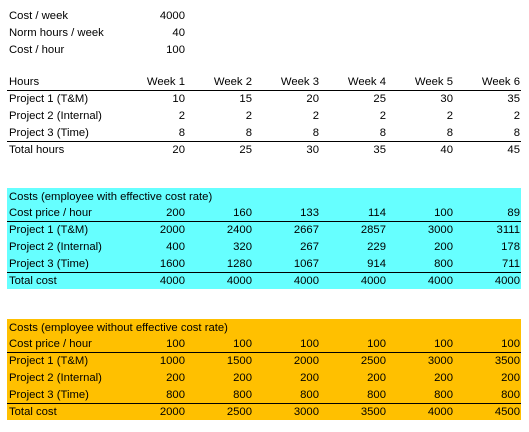 Image resolution: width=529 pixels, height=432 pixels. What do you see at coordinates (264, 116) in the screenshot?
I see `table-row: Project 2 (Internal) 2 2 2 2 2 2` at bounding box center [264, 116].